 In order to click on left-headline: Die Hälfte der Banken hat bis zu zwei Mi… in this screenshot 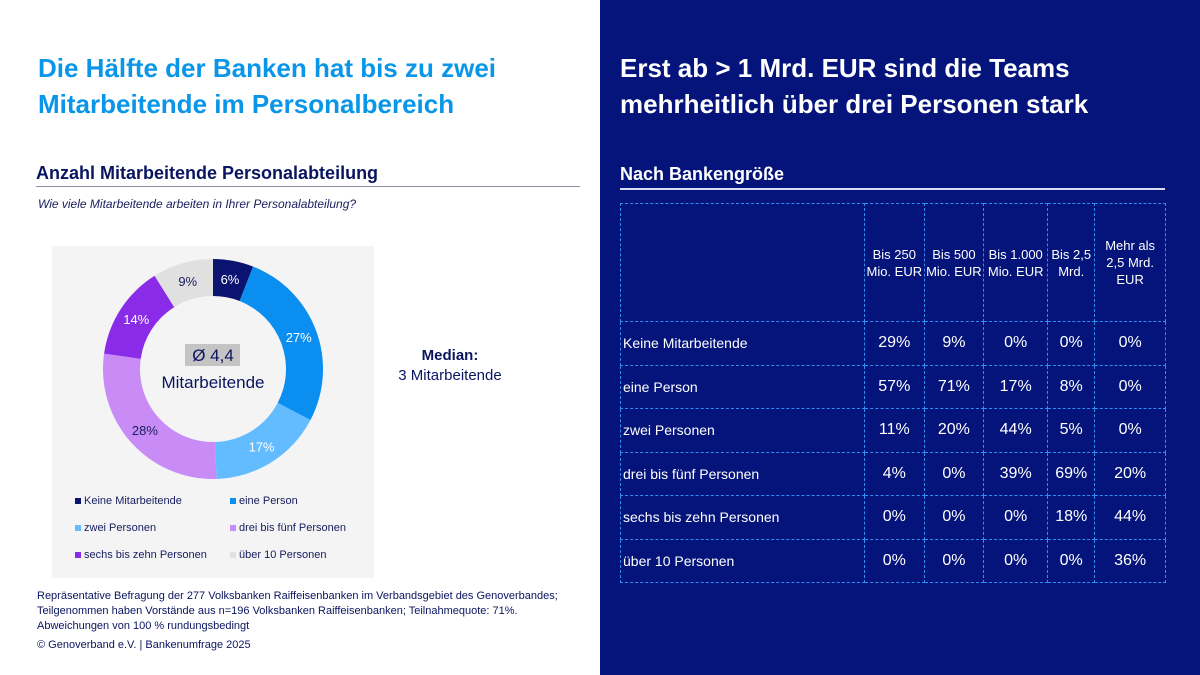, I will do `click(267, 86)`.